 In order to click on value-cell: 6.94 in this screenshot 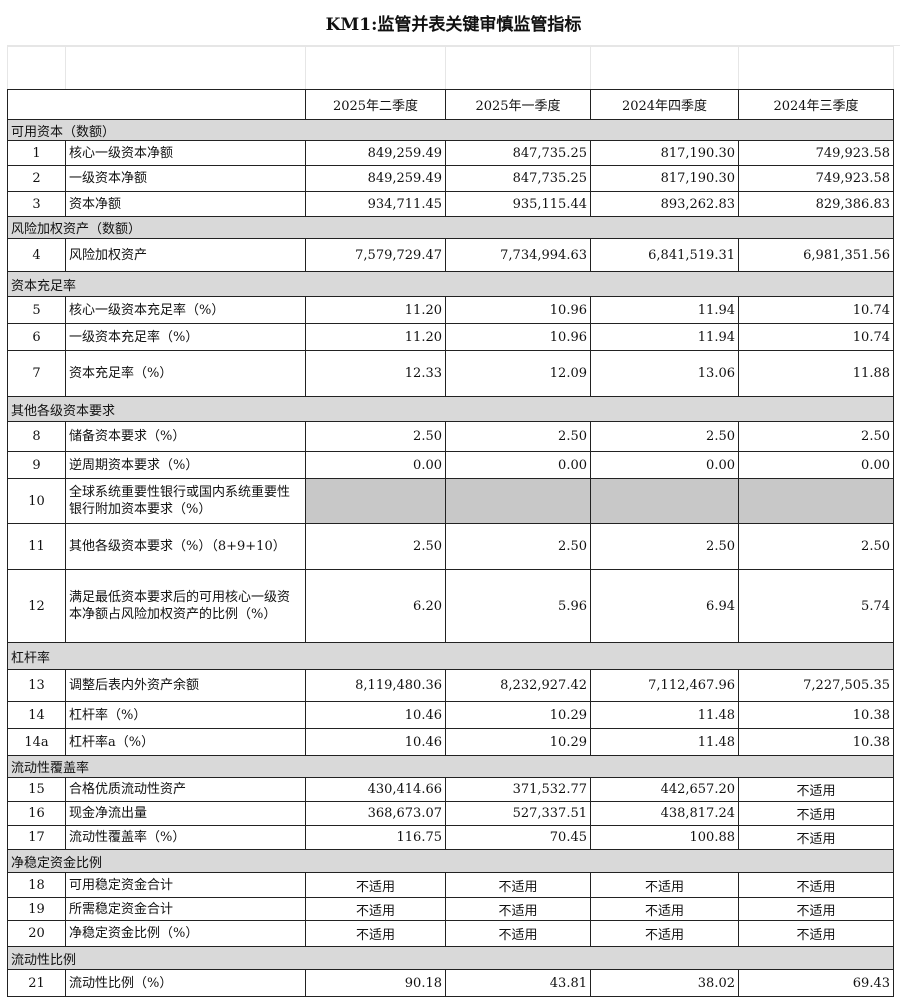, I will do `click(664, 606)`.